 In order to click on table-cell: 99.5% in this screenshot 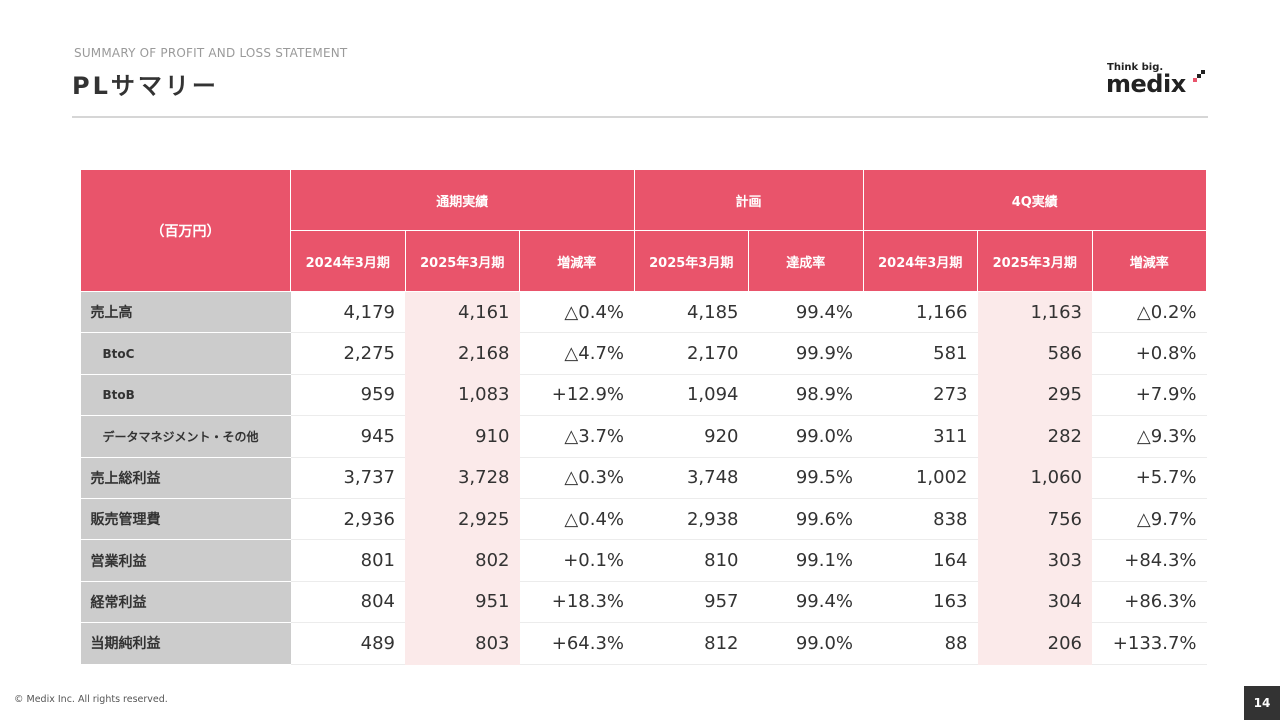, I will do `click(805, 478)`.